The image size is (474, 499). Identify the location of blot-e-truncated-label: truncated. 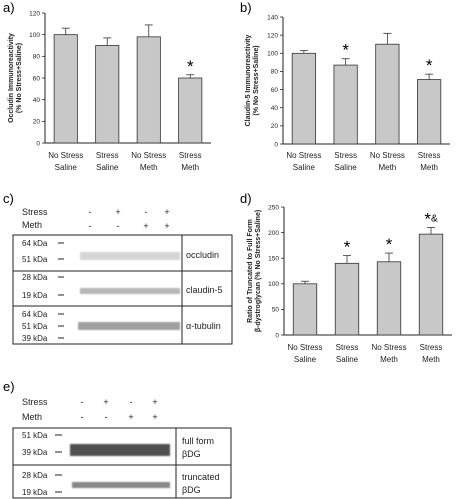
(201, 477).